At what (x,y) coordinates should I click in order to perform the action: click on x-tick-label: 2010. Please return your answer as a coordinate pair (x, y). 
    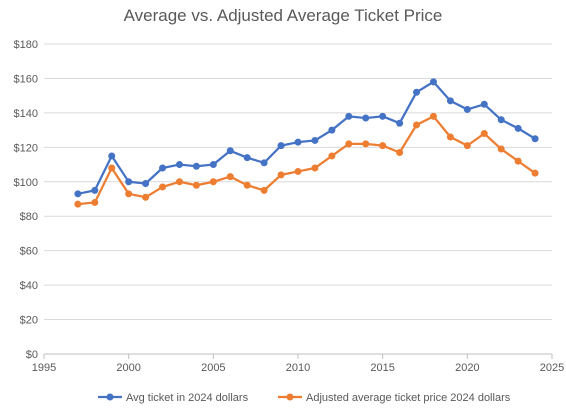
    Looking at the image, I should click on (298, 368).